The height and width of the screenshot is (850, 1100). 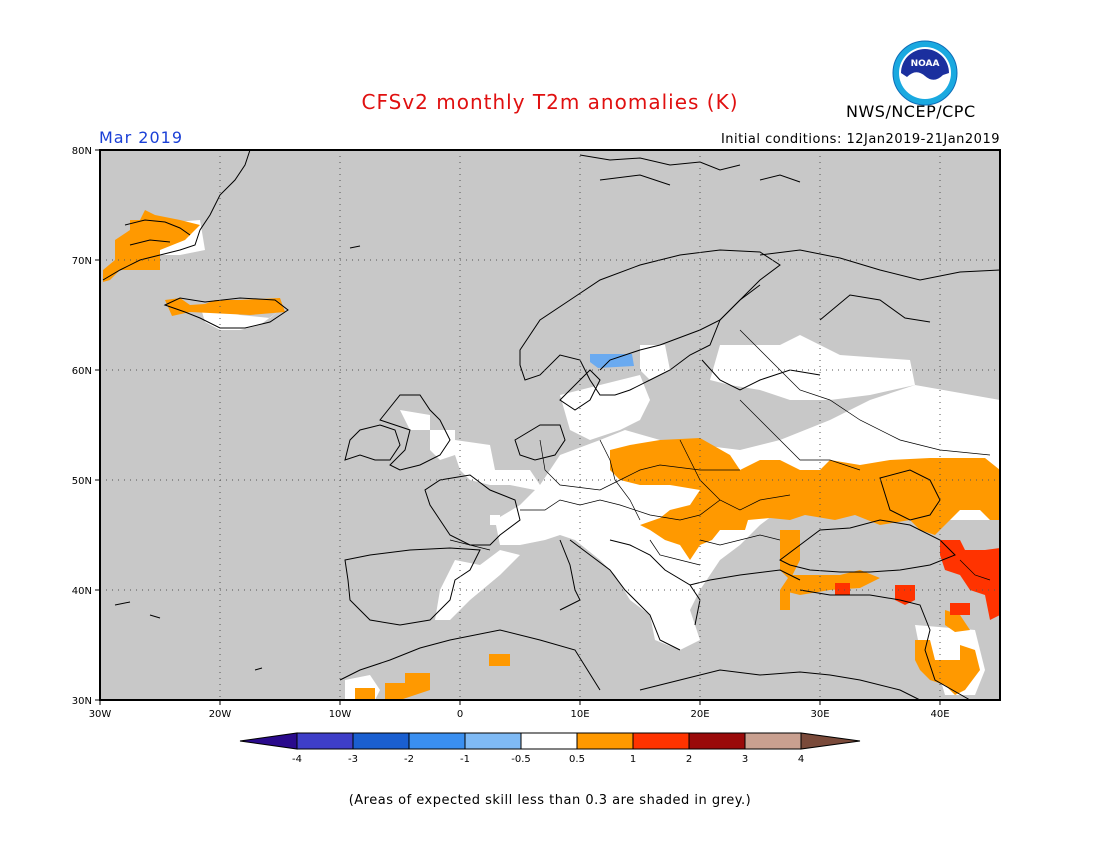 What do you see at coordinates (830, 741) in the screenshot?
I see `colorbar-arrow-right` at bounding box center [830, 741].